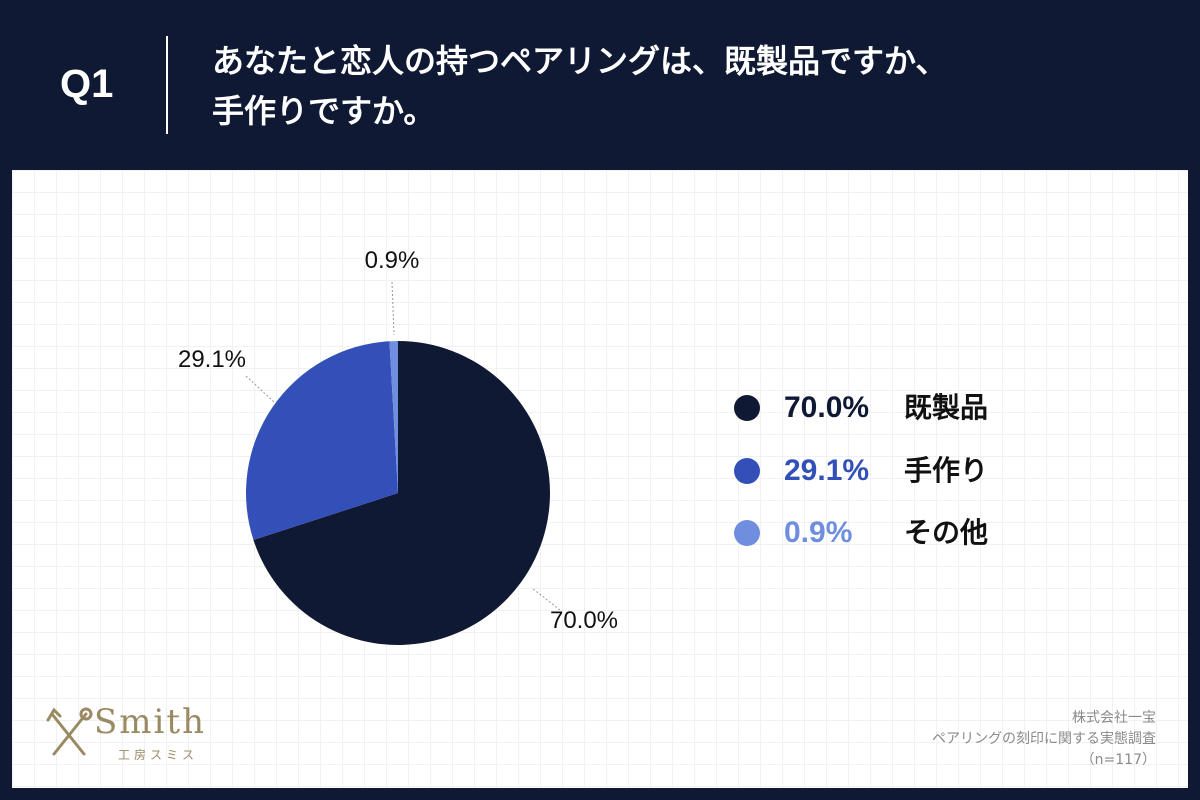 The image size is (1200, 800). I want to click on pie-slice-sonota, so click(393, 417).